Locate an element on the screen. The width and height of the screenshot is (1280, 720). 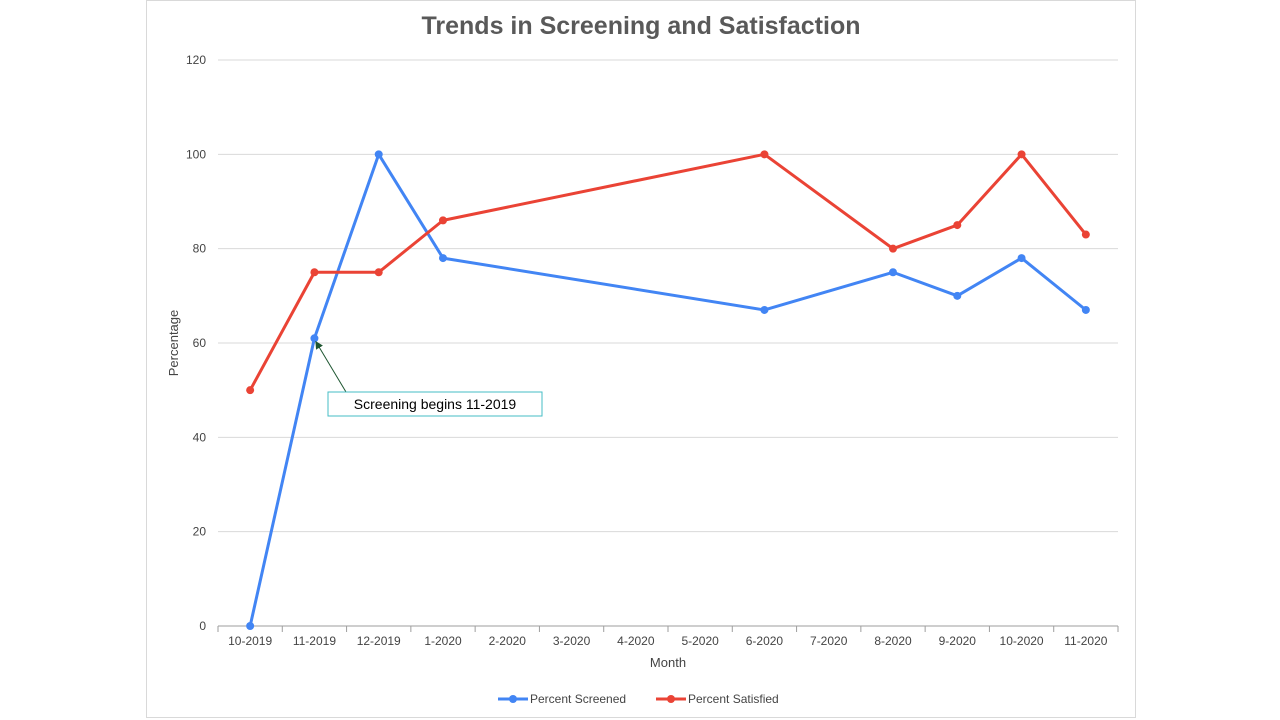
annotation-arrow is located at coordinates (331, 366).